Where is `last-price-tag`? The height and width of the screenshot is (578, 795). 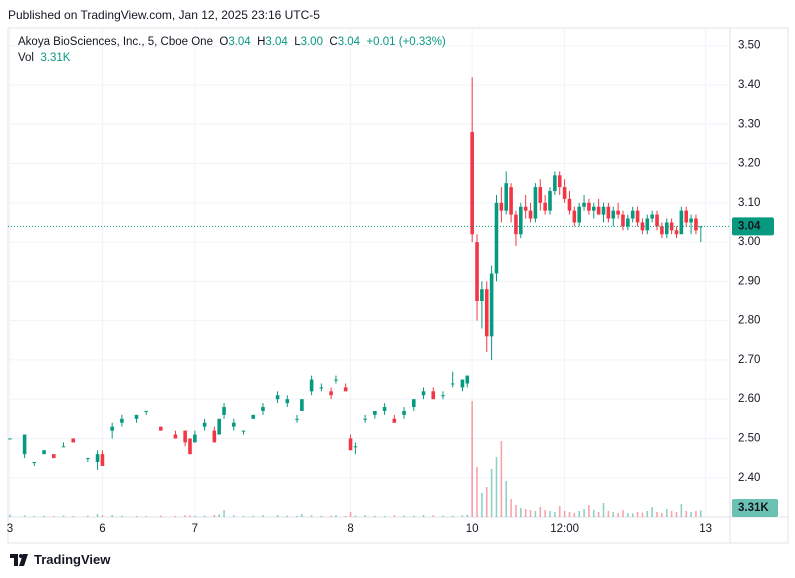 last-price-tag is located at coordinates (753, 226).